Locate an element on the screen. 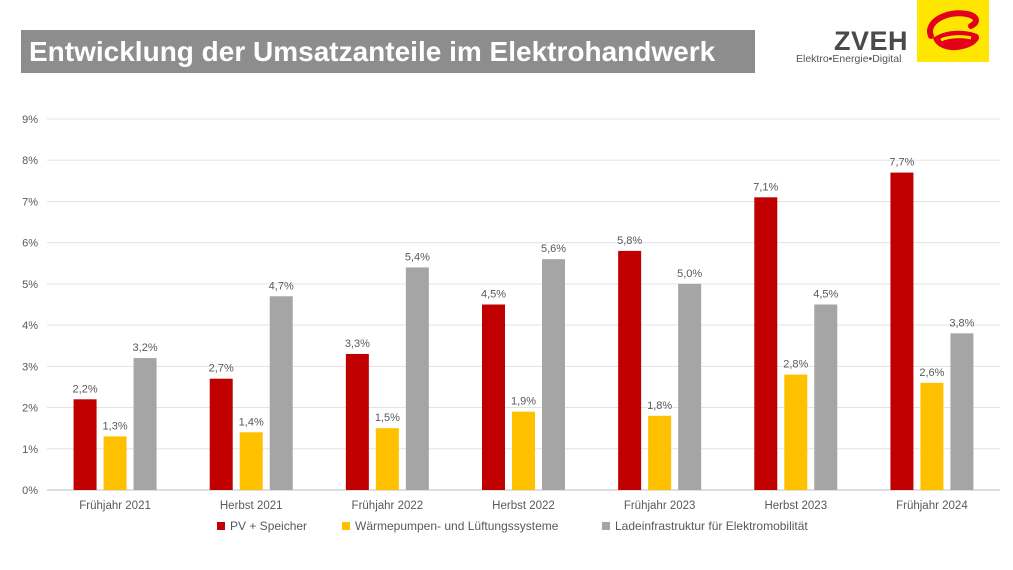  legend-label: Wärmepumpen- und Lüftungssysteme is located at coordinates (457, 526).